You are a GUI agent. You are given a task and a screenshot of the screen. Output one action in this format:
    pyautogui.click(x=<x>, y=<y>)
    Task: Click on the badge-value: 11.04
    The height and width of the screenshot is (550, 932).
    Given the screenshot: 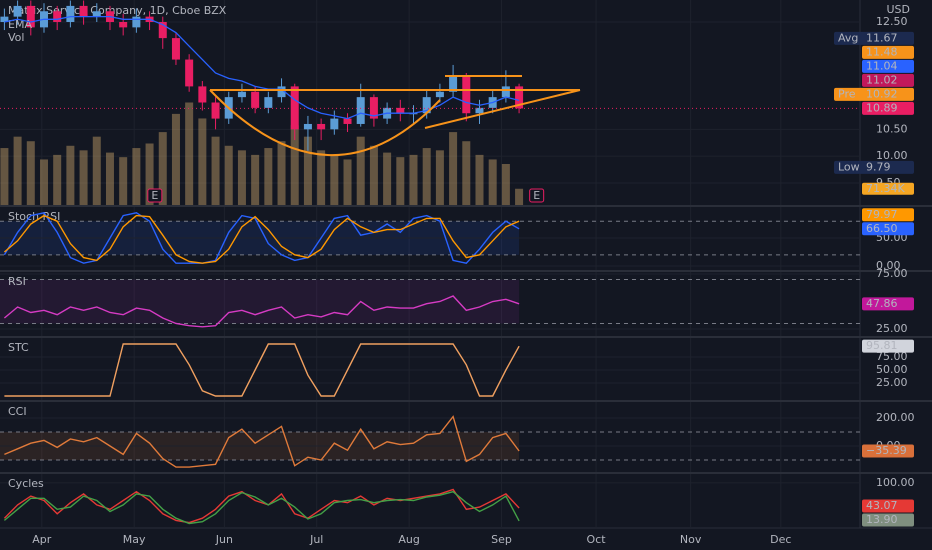 What is the action you would take?
    pyautogui.click(x=882, y=65)
    